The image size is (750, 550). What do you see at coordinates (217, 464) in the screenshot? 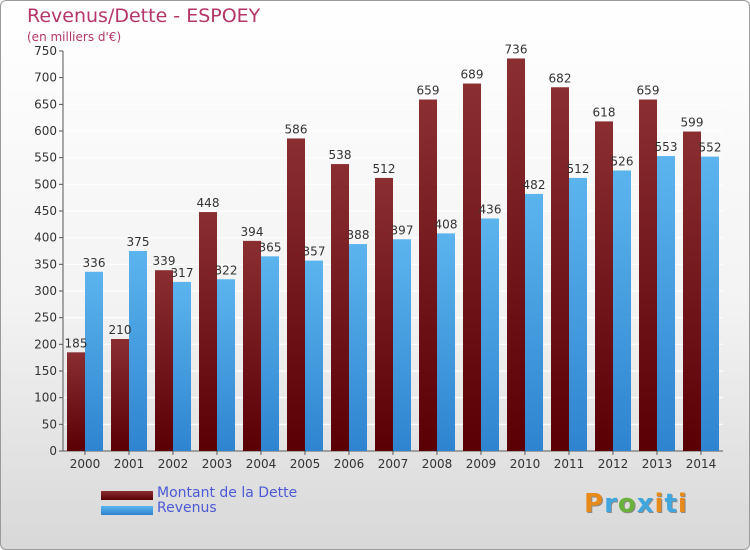
I see `x-tick-label: 2003` at bounding box center [217, 464].